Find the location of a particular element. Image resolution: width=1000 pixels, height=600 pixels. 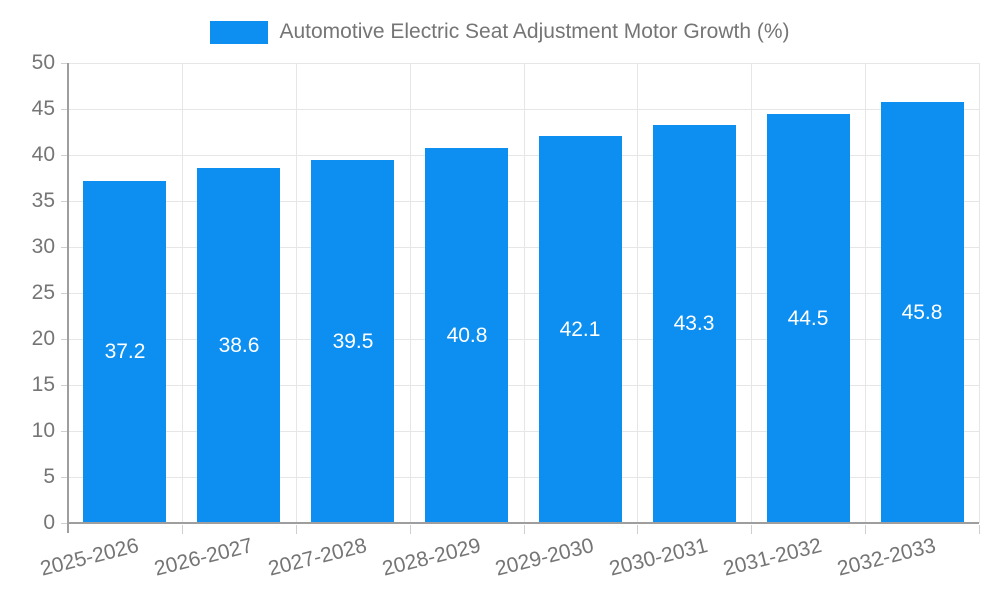

y-axis-label: 40 is located at coordinates (43, 154).